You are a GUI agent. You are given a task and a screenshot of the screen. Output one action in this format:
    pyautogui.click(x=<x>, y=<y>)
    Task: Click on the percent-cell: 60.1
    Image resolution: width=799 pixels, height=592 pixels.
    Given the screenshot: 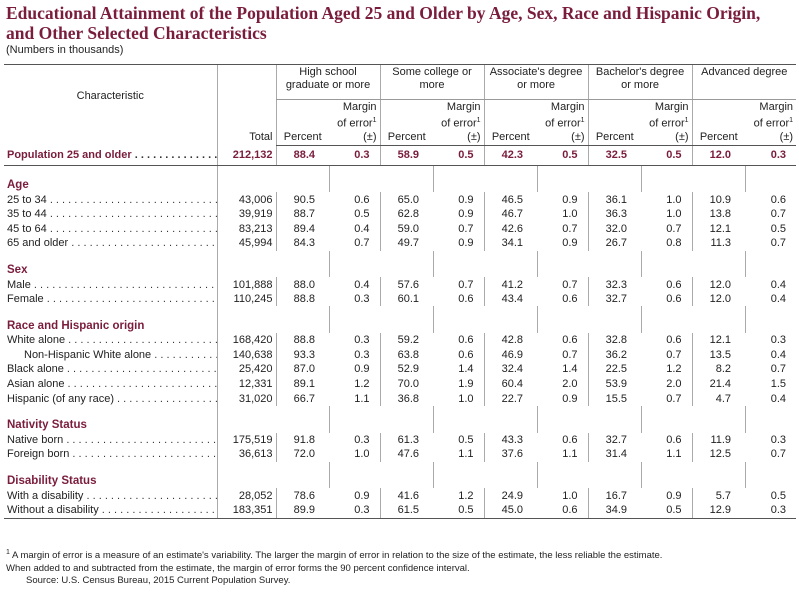 What is the action you would take?
    pyautogui.click(x=406, y=299)
    